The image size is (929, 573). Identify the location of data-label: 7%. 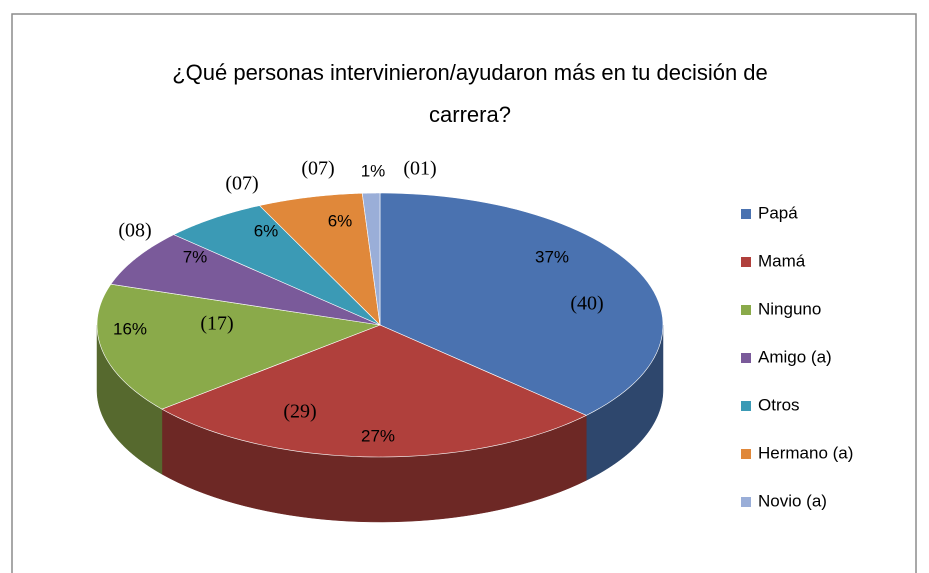
(195, 256).